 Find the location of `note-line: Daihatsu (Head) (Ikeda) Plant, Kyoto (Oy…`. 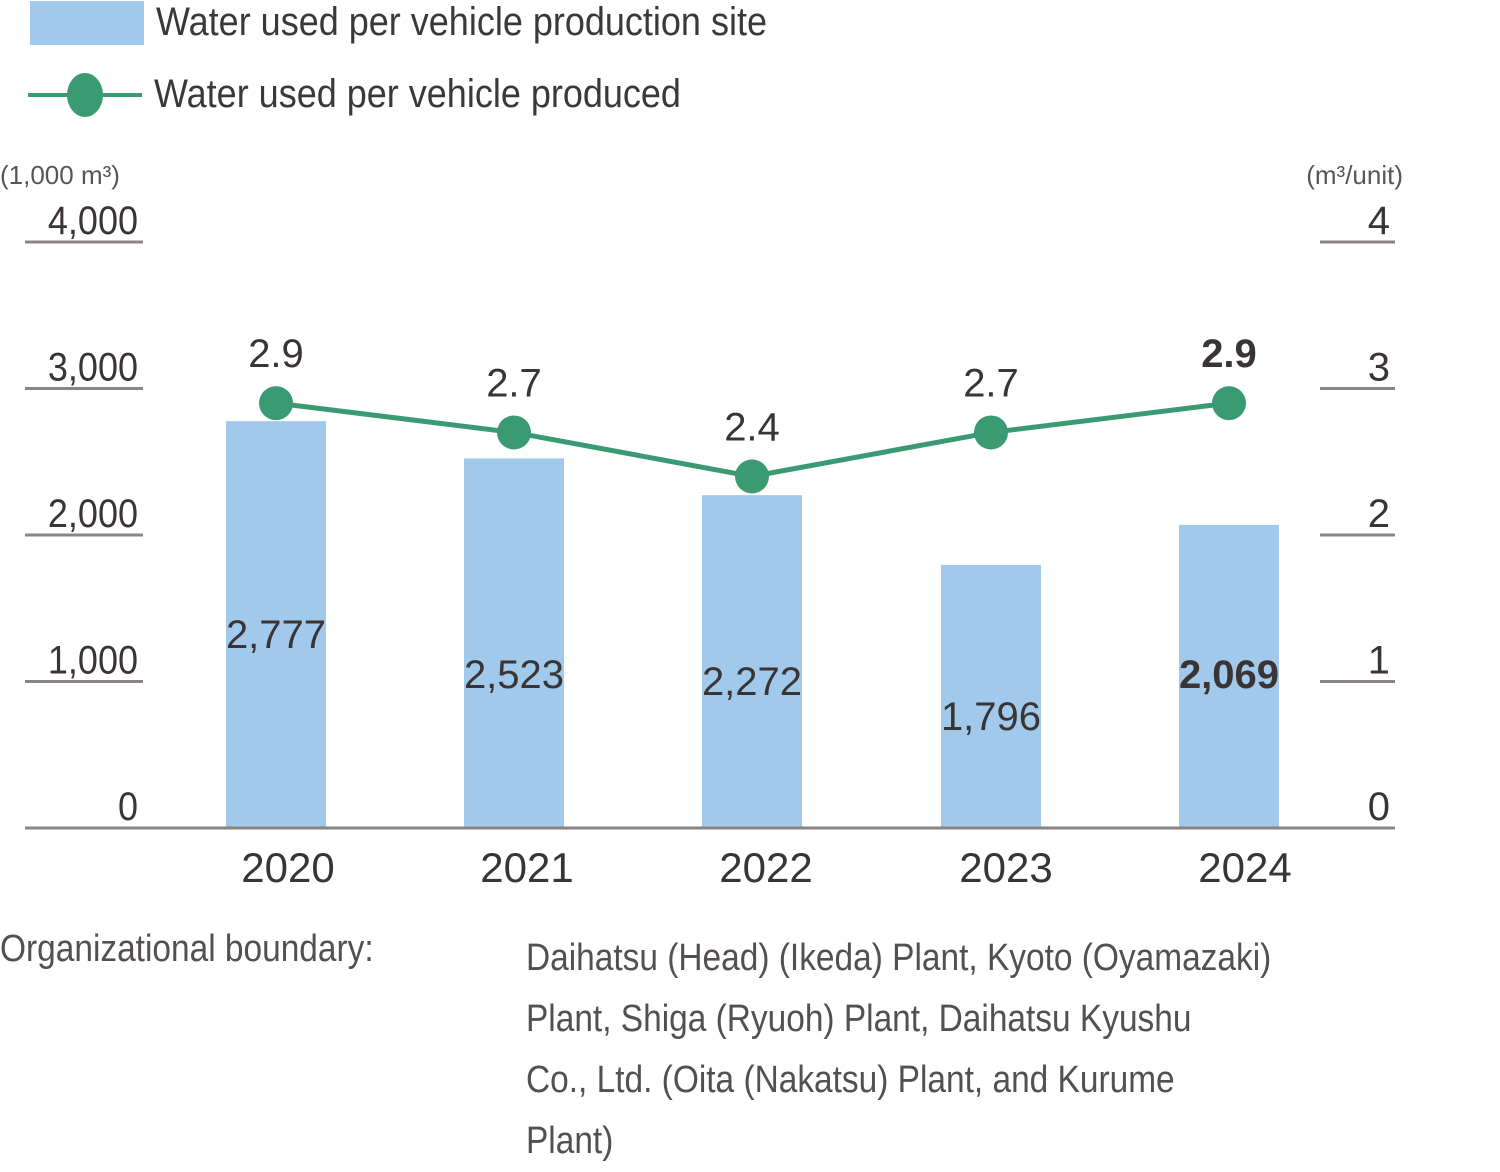

note-line: Daihatsu (Head) (Ikeda) Plant, Kyoto (Oy… is located at coordinates (899, 958).